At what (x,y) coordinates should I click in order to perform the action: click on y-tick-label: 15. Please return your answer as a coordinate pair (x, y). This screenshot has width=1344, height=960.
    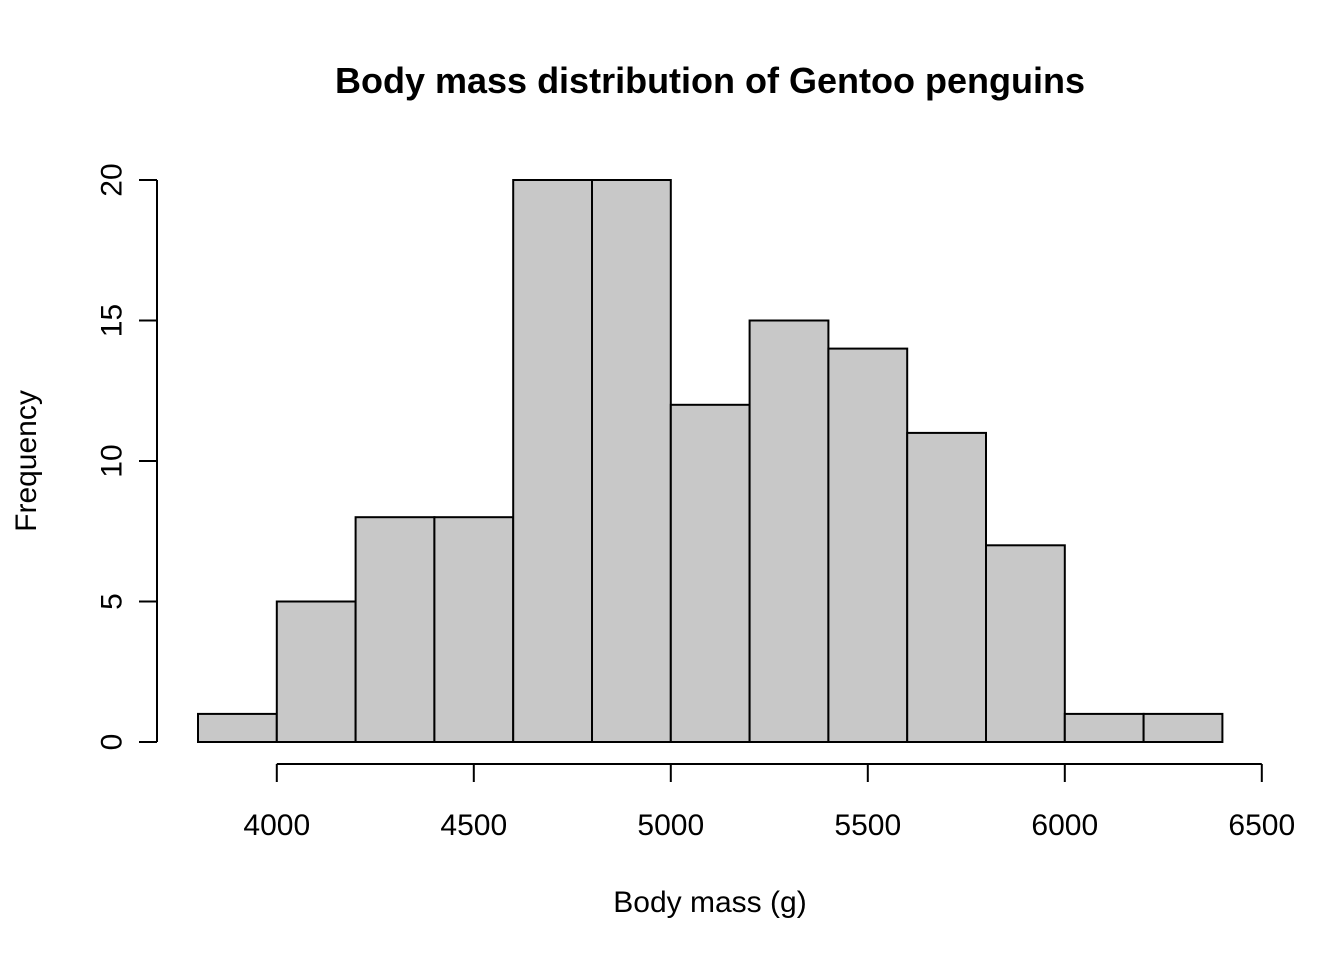
    Looking at the image, I should click on (112, 320).